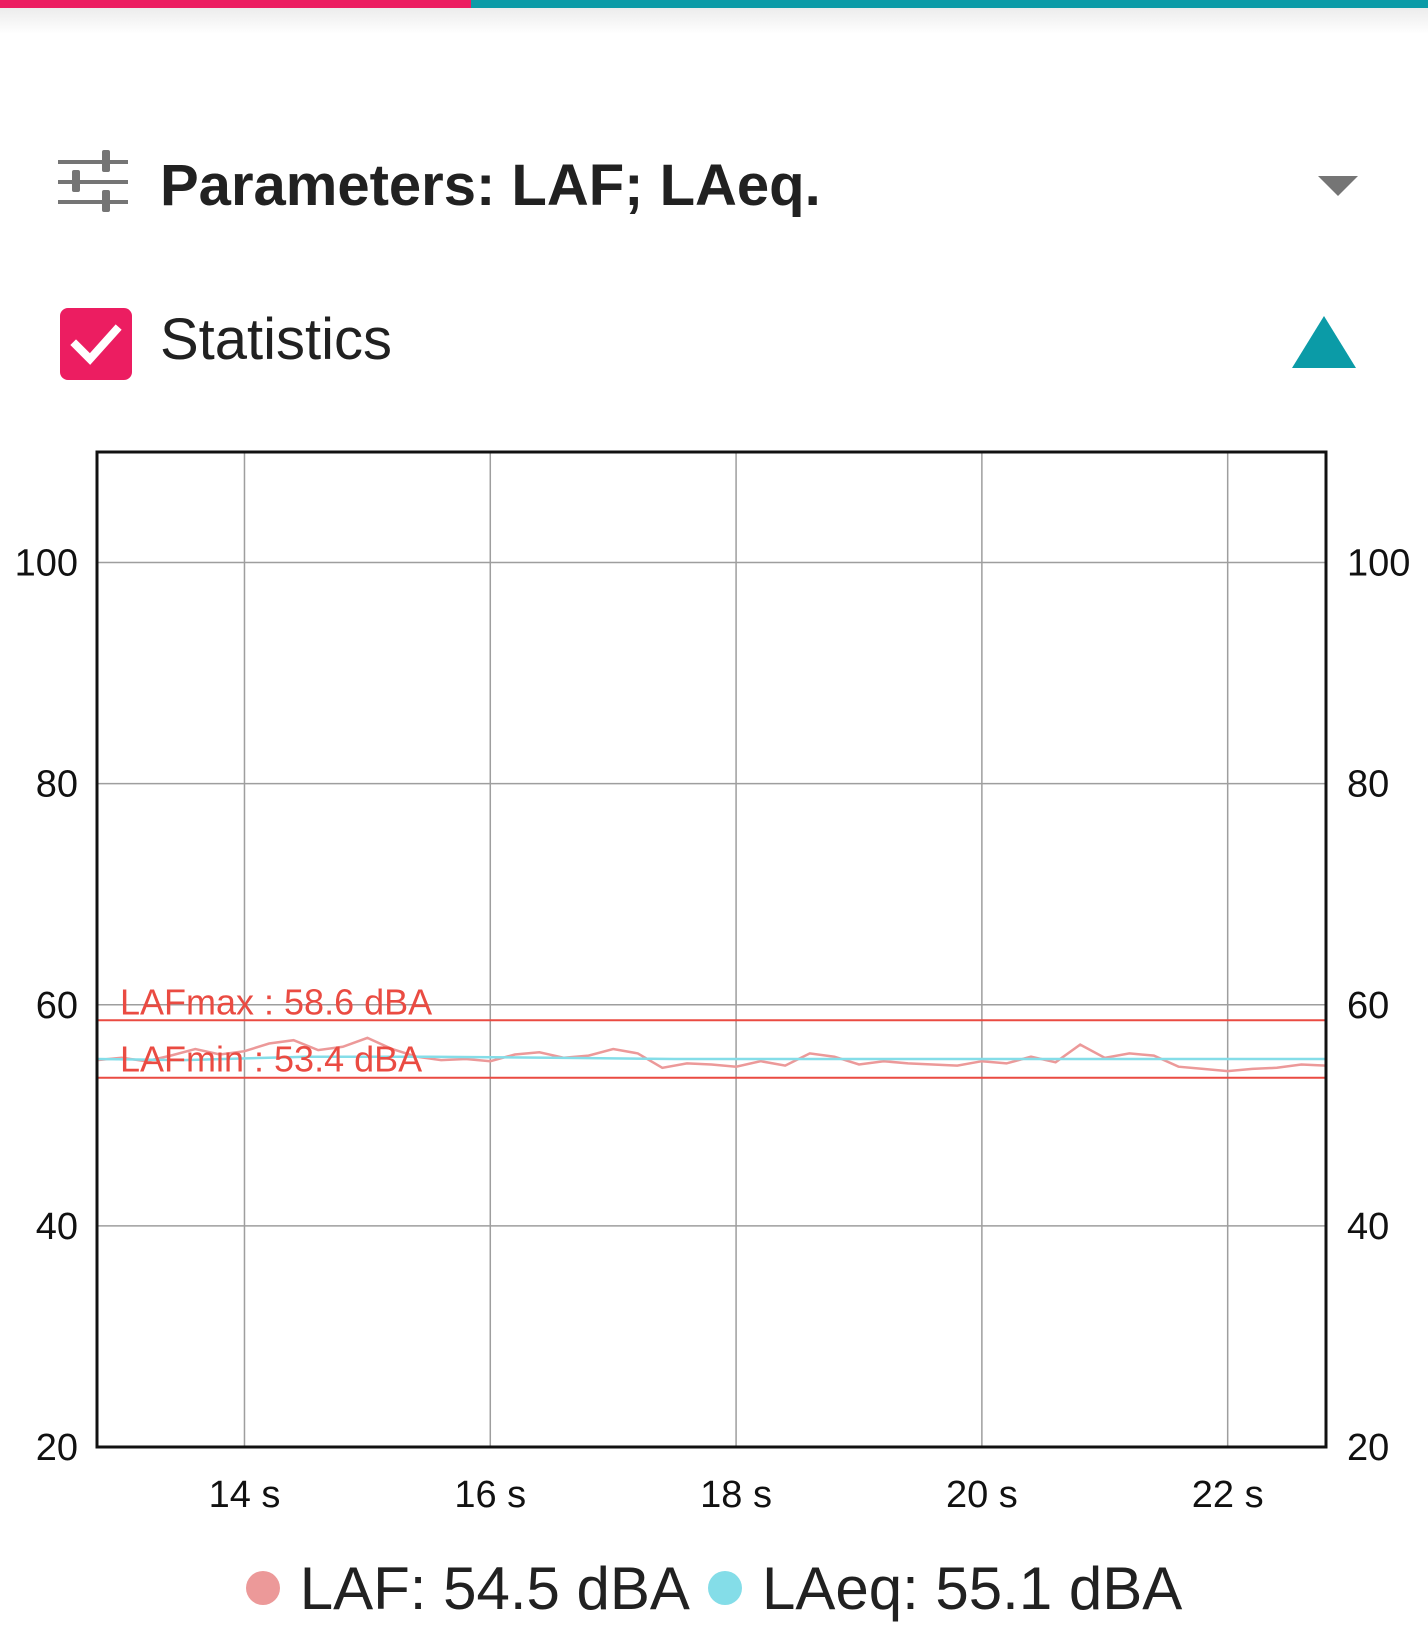 This screenshot has height=1631, width=1428. What do you see at coordinates (711, 1058) in the screenshot?
I see `series-line-laeq` at bounding box center [711, 1058].